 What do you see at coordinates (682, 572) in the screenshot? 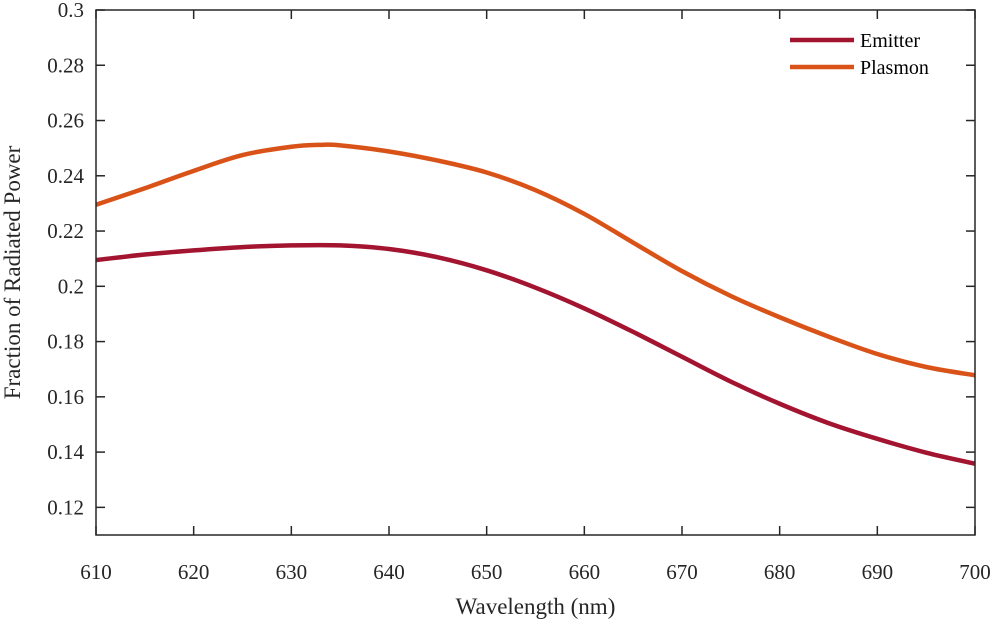
I see `x-tick-label: 670` at bounding box center [682, 572].